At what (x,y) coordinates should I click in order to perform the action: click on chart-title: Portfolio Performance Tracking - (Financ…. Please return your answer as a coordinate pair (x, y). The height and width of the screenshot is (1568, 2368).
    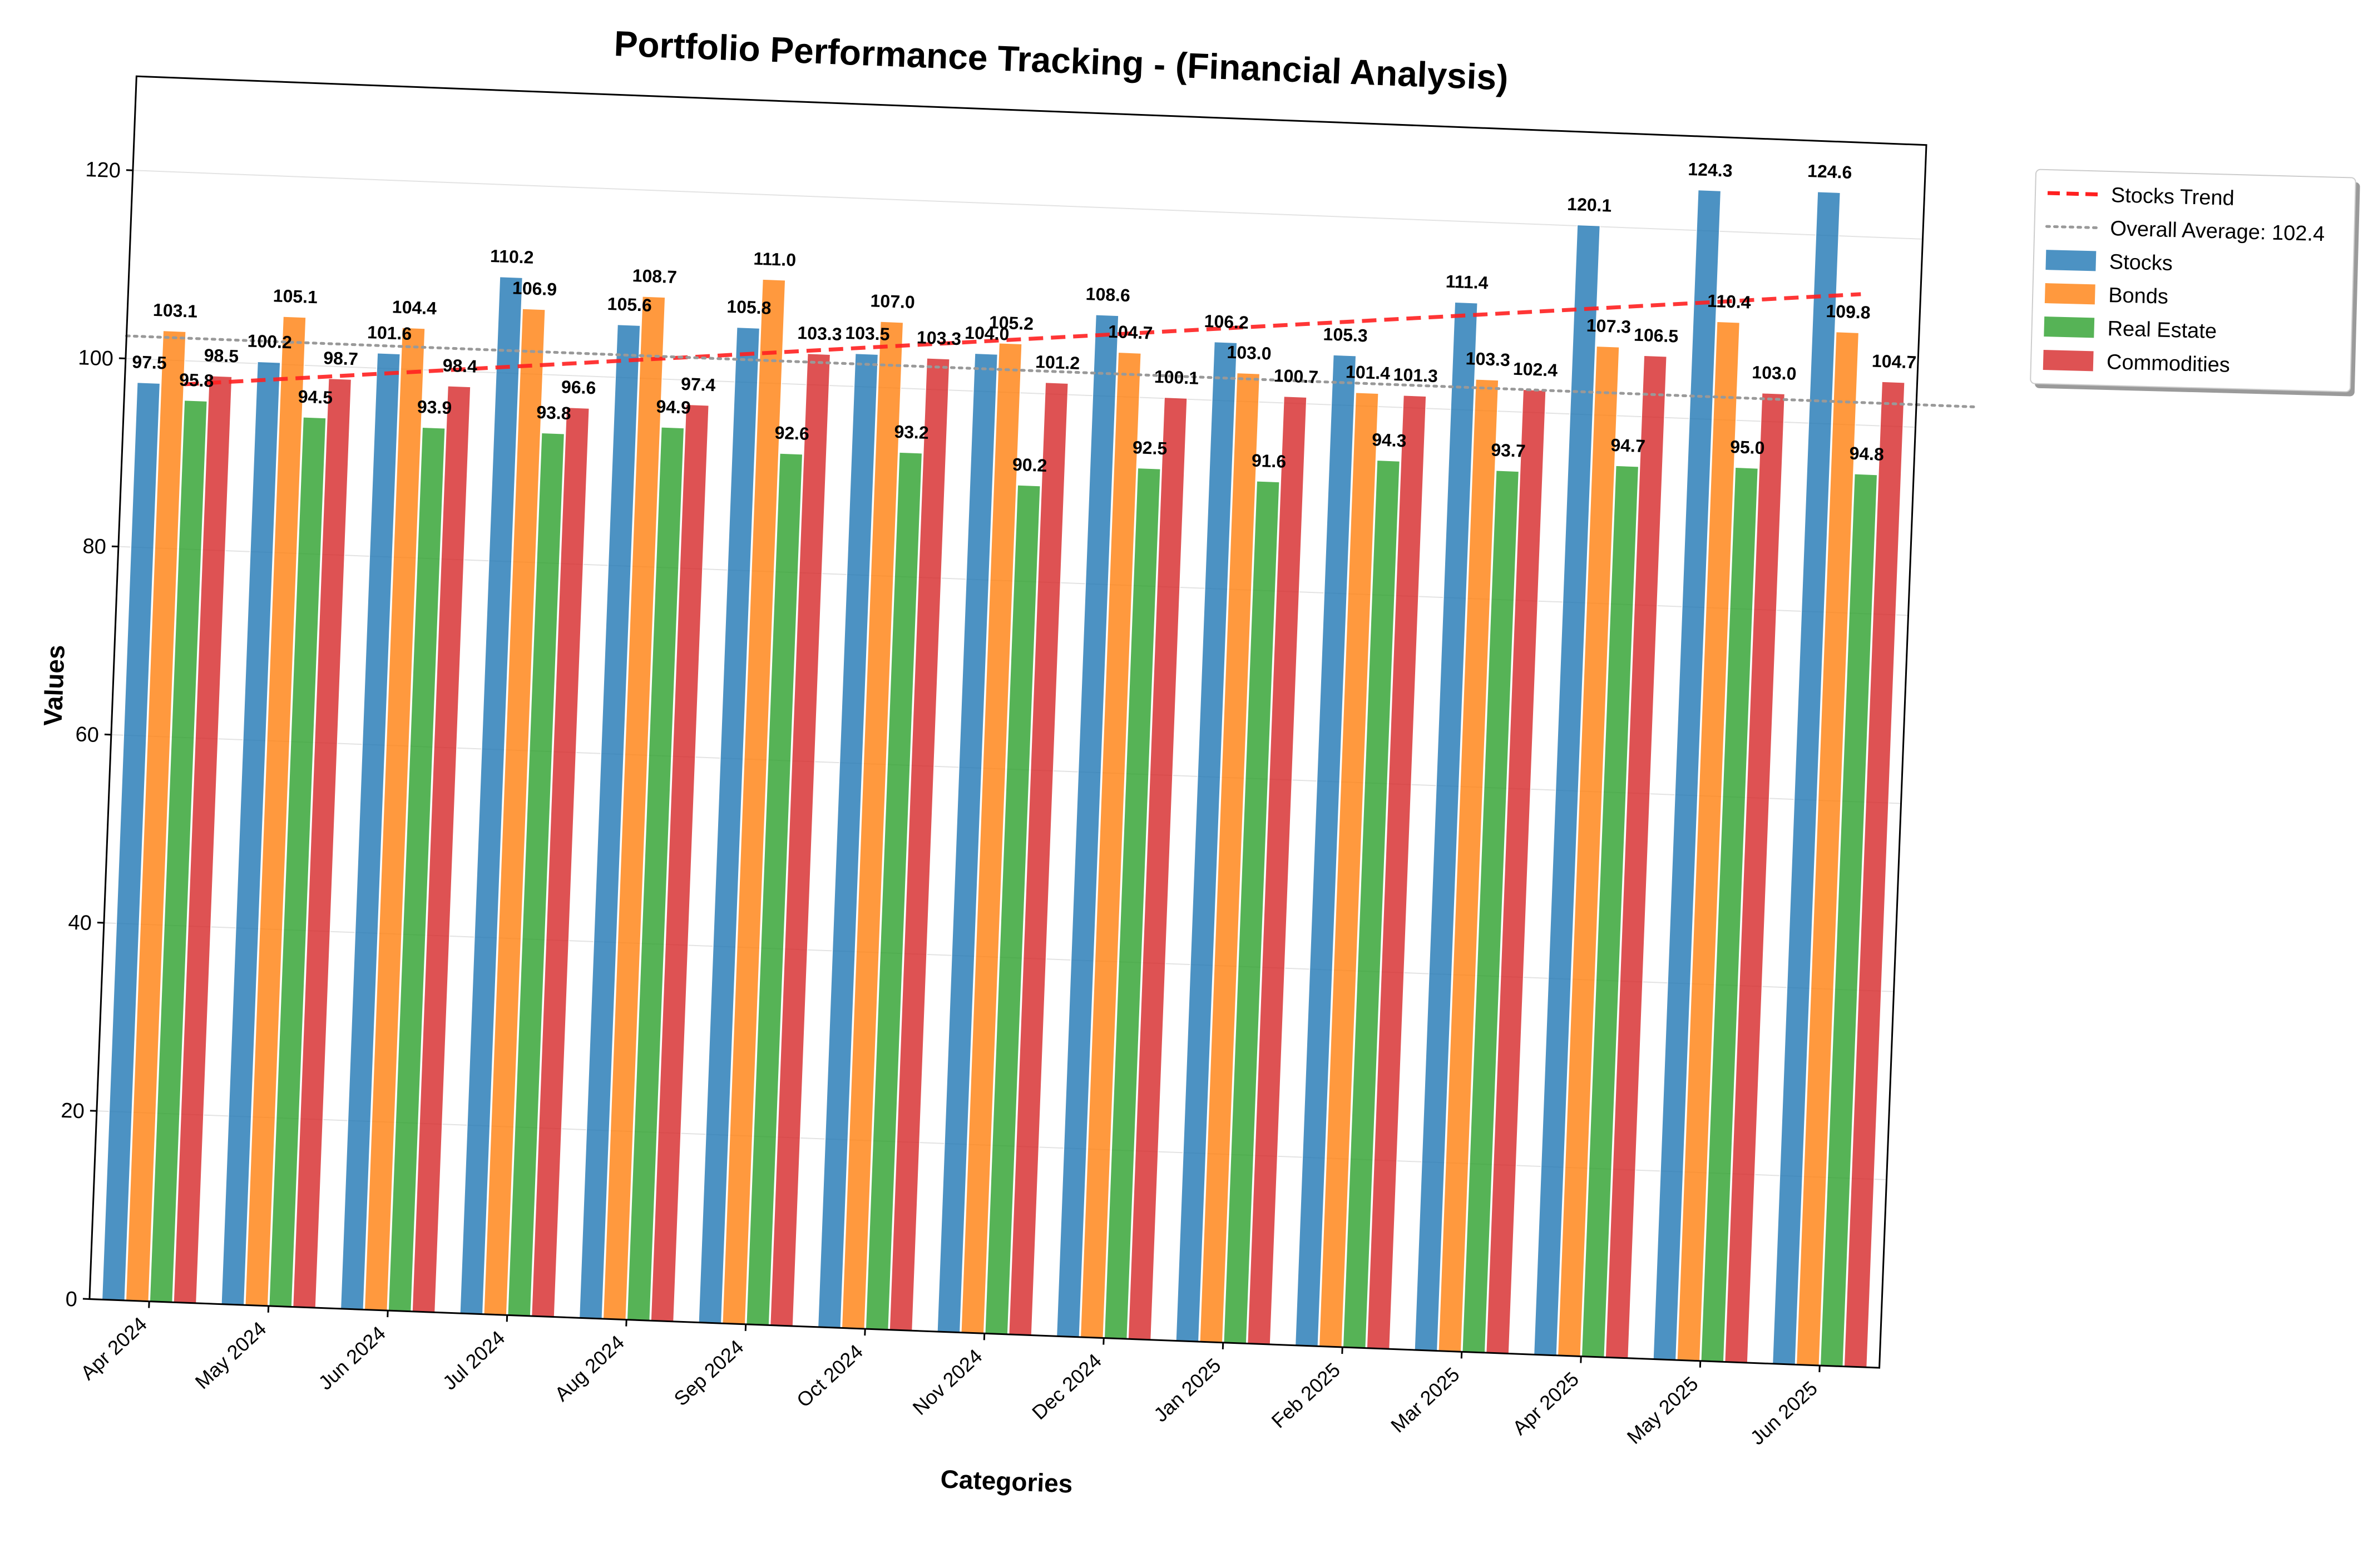
    Looking at the image, I should click on (1061, 60).